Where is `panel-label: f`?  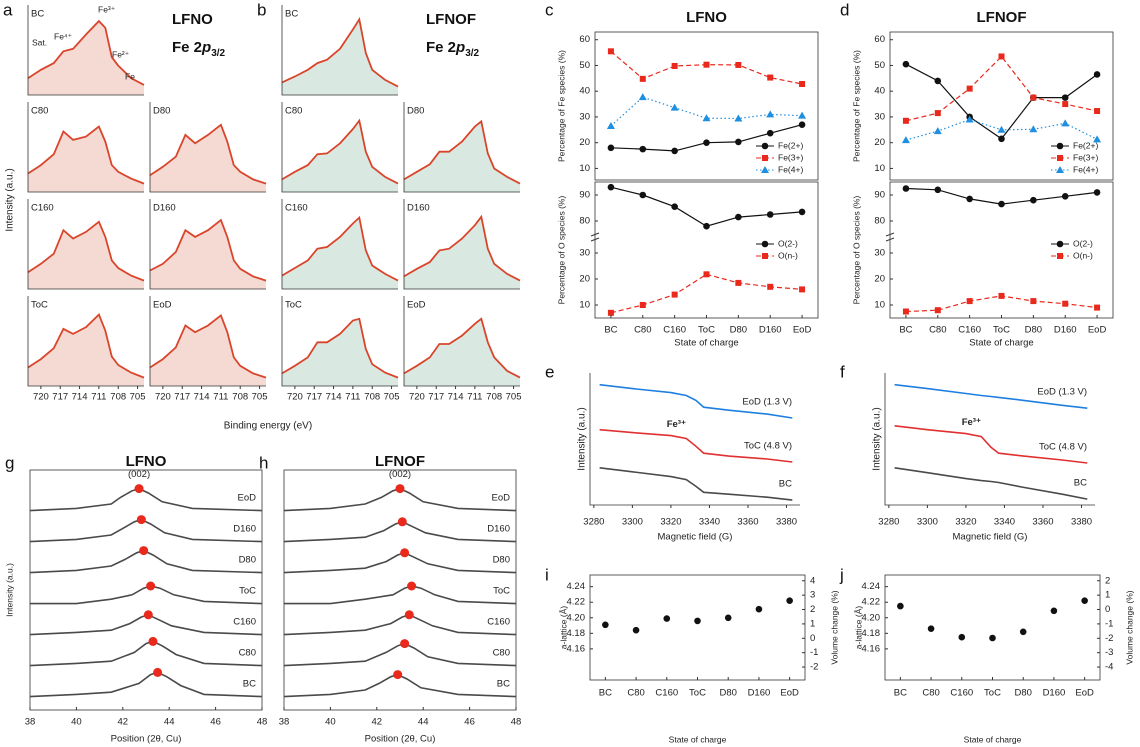 panel-label: f is located at coordinates (842, 371).